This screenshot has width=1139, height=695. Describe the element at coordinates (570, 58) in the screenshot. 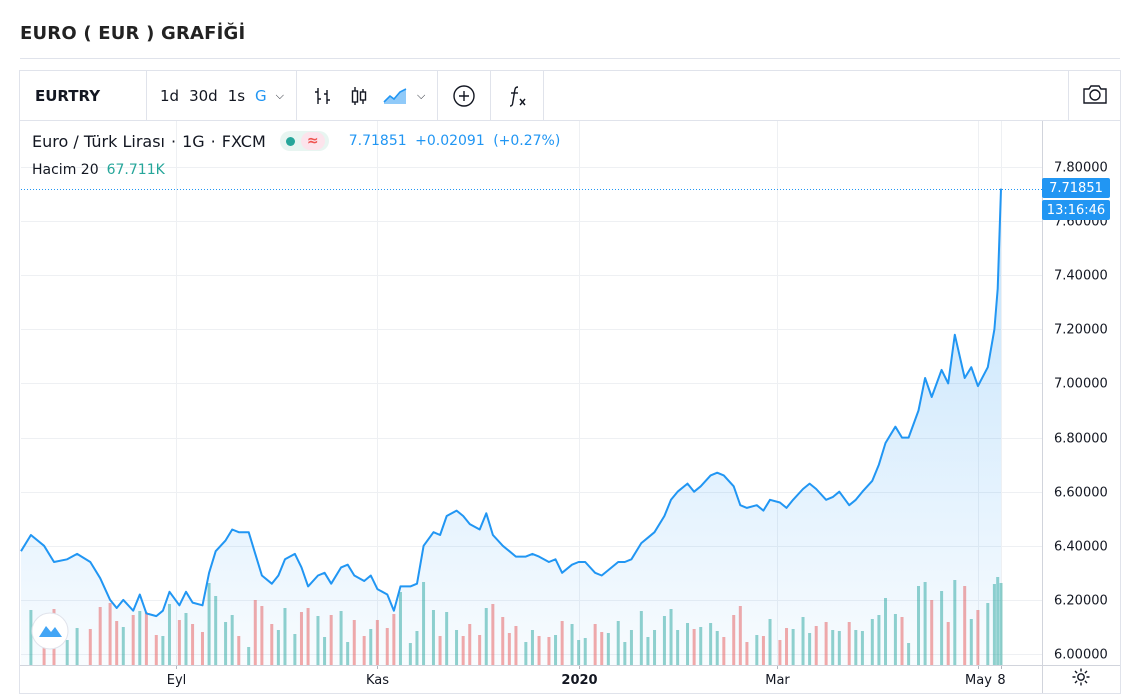

I see `title-divider` at that location.